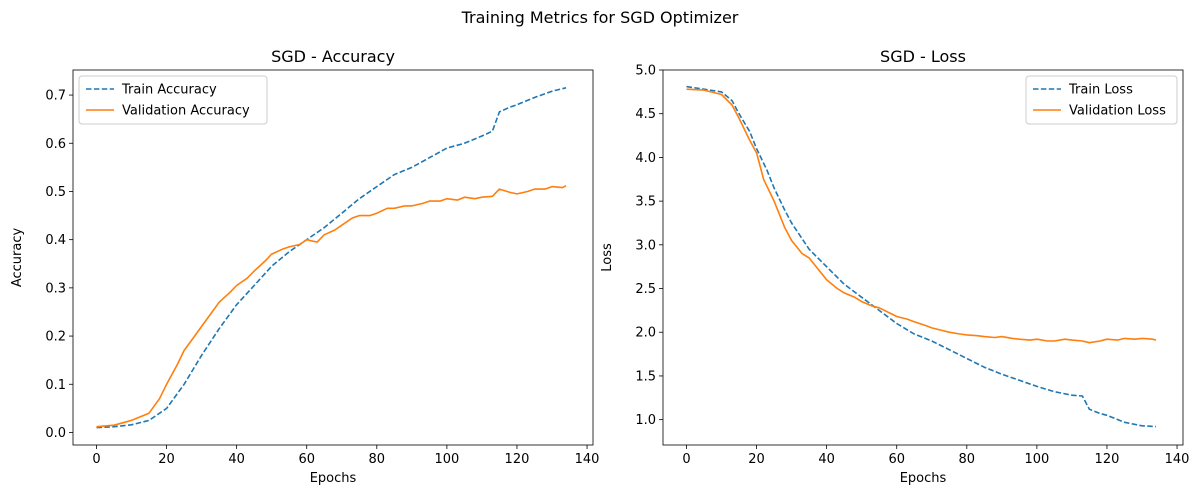 The width and height of the screenshot is (1200, 500). Describe the element at coordinates (236, 459) in the screenshot. I see `accuracy-x-tick-label: 40` at that location.